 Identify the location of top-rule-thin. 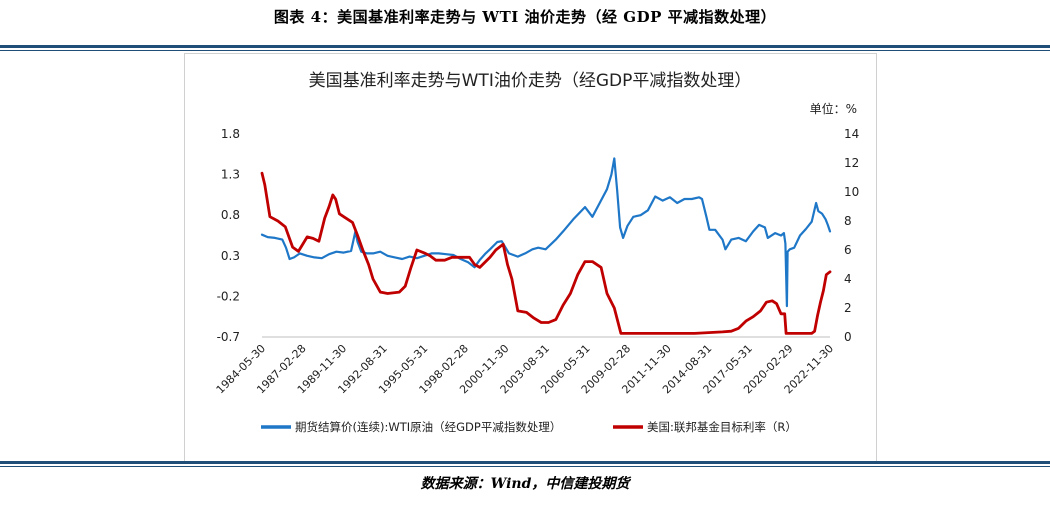
(525, 50).